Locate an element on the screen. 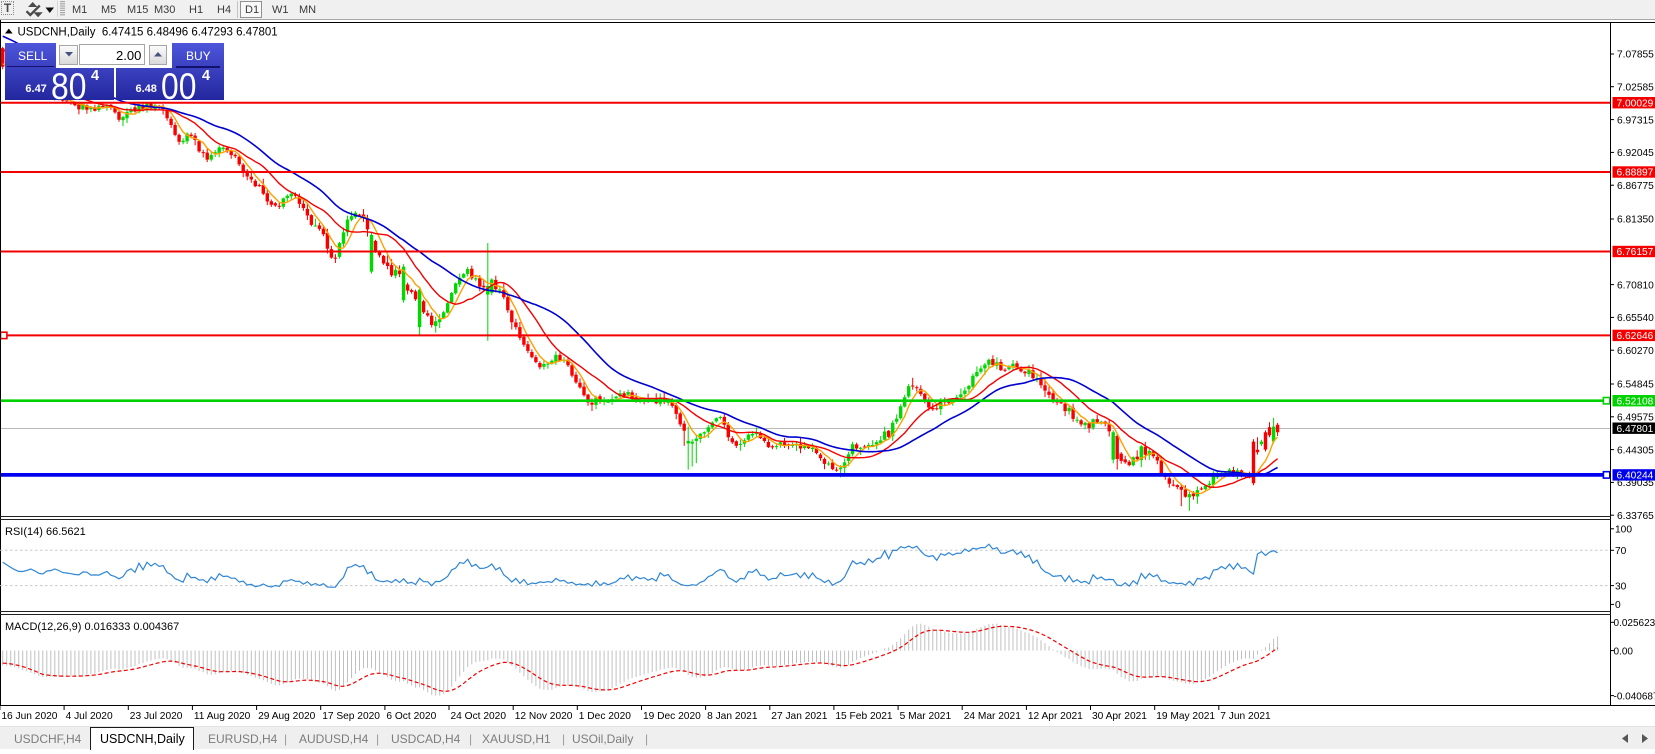  svg-text: 6.76157 is located at coordinates (1635, 252).